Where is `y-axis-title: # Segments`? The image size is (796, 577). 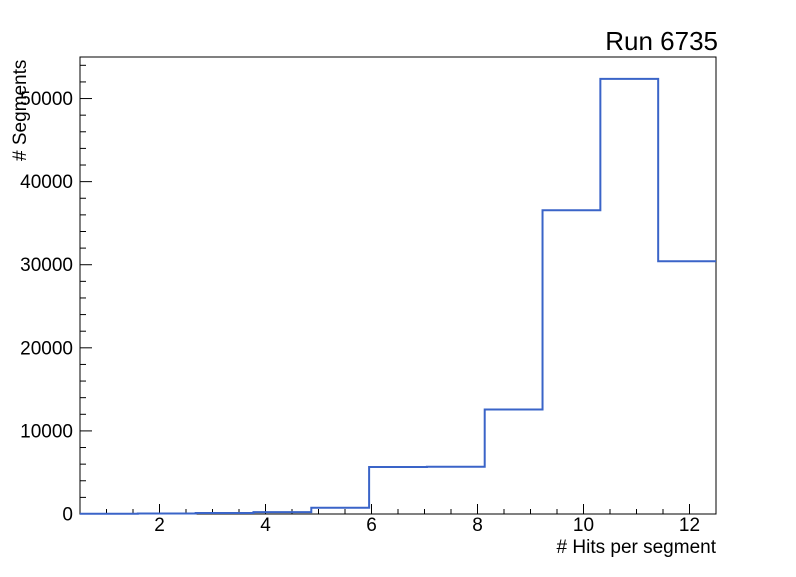
y-axis-title: # Segments is located at coordinates (20, 110).